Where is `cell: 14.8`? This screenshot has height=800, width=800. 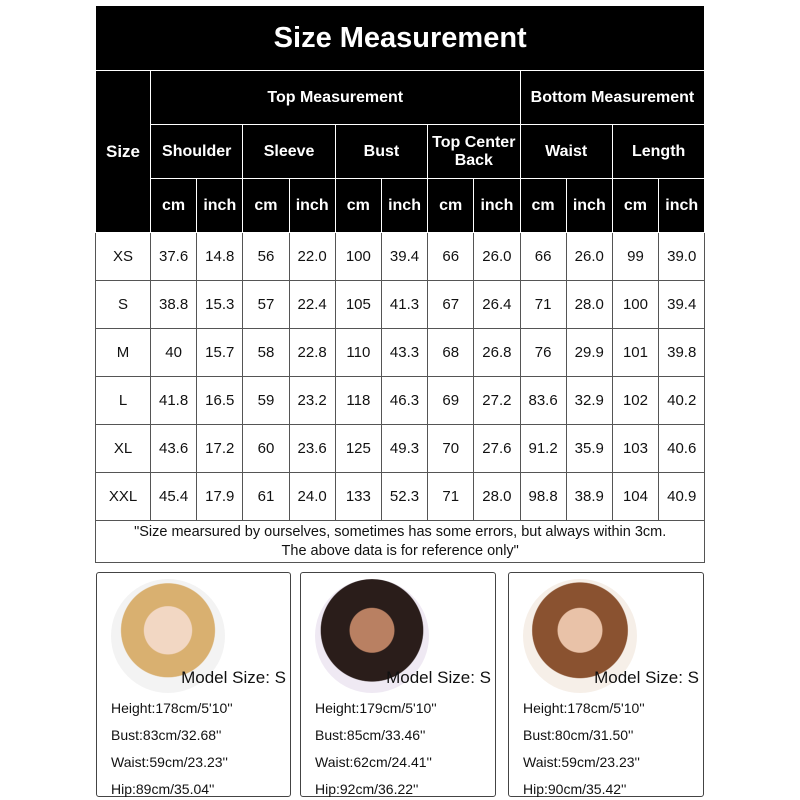
cell: 14.8 is located at coordinates (220, 256).